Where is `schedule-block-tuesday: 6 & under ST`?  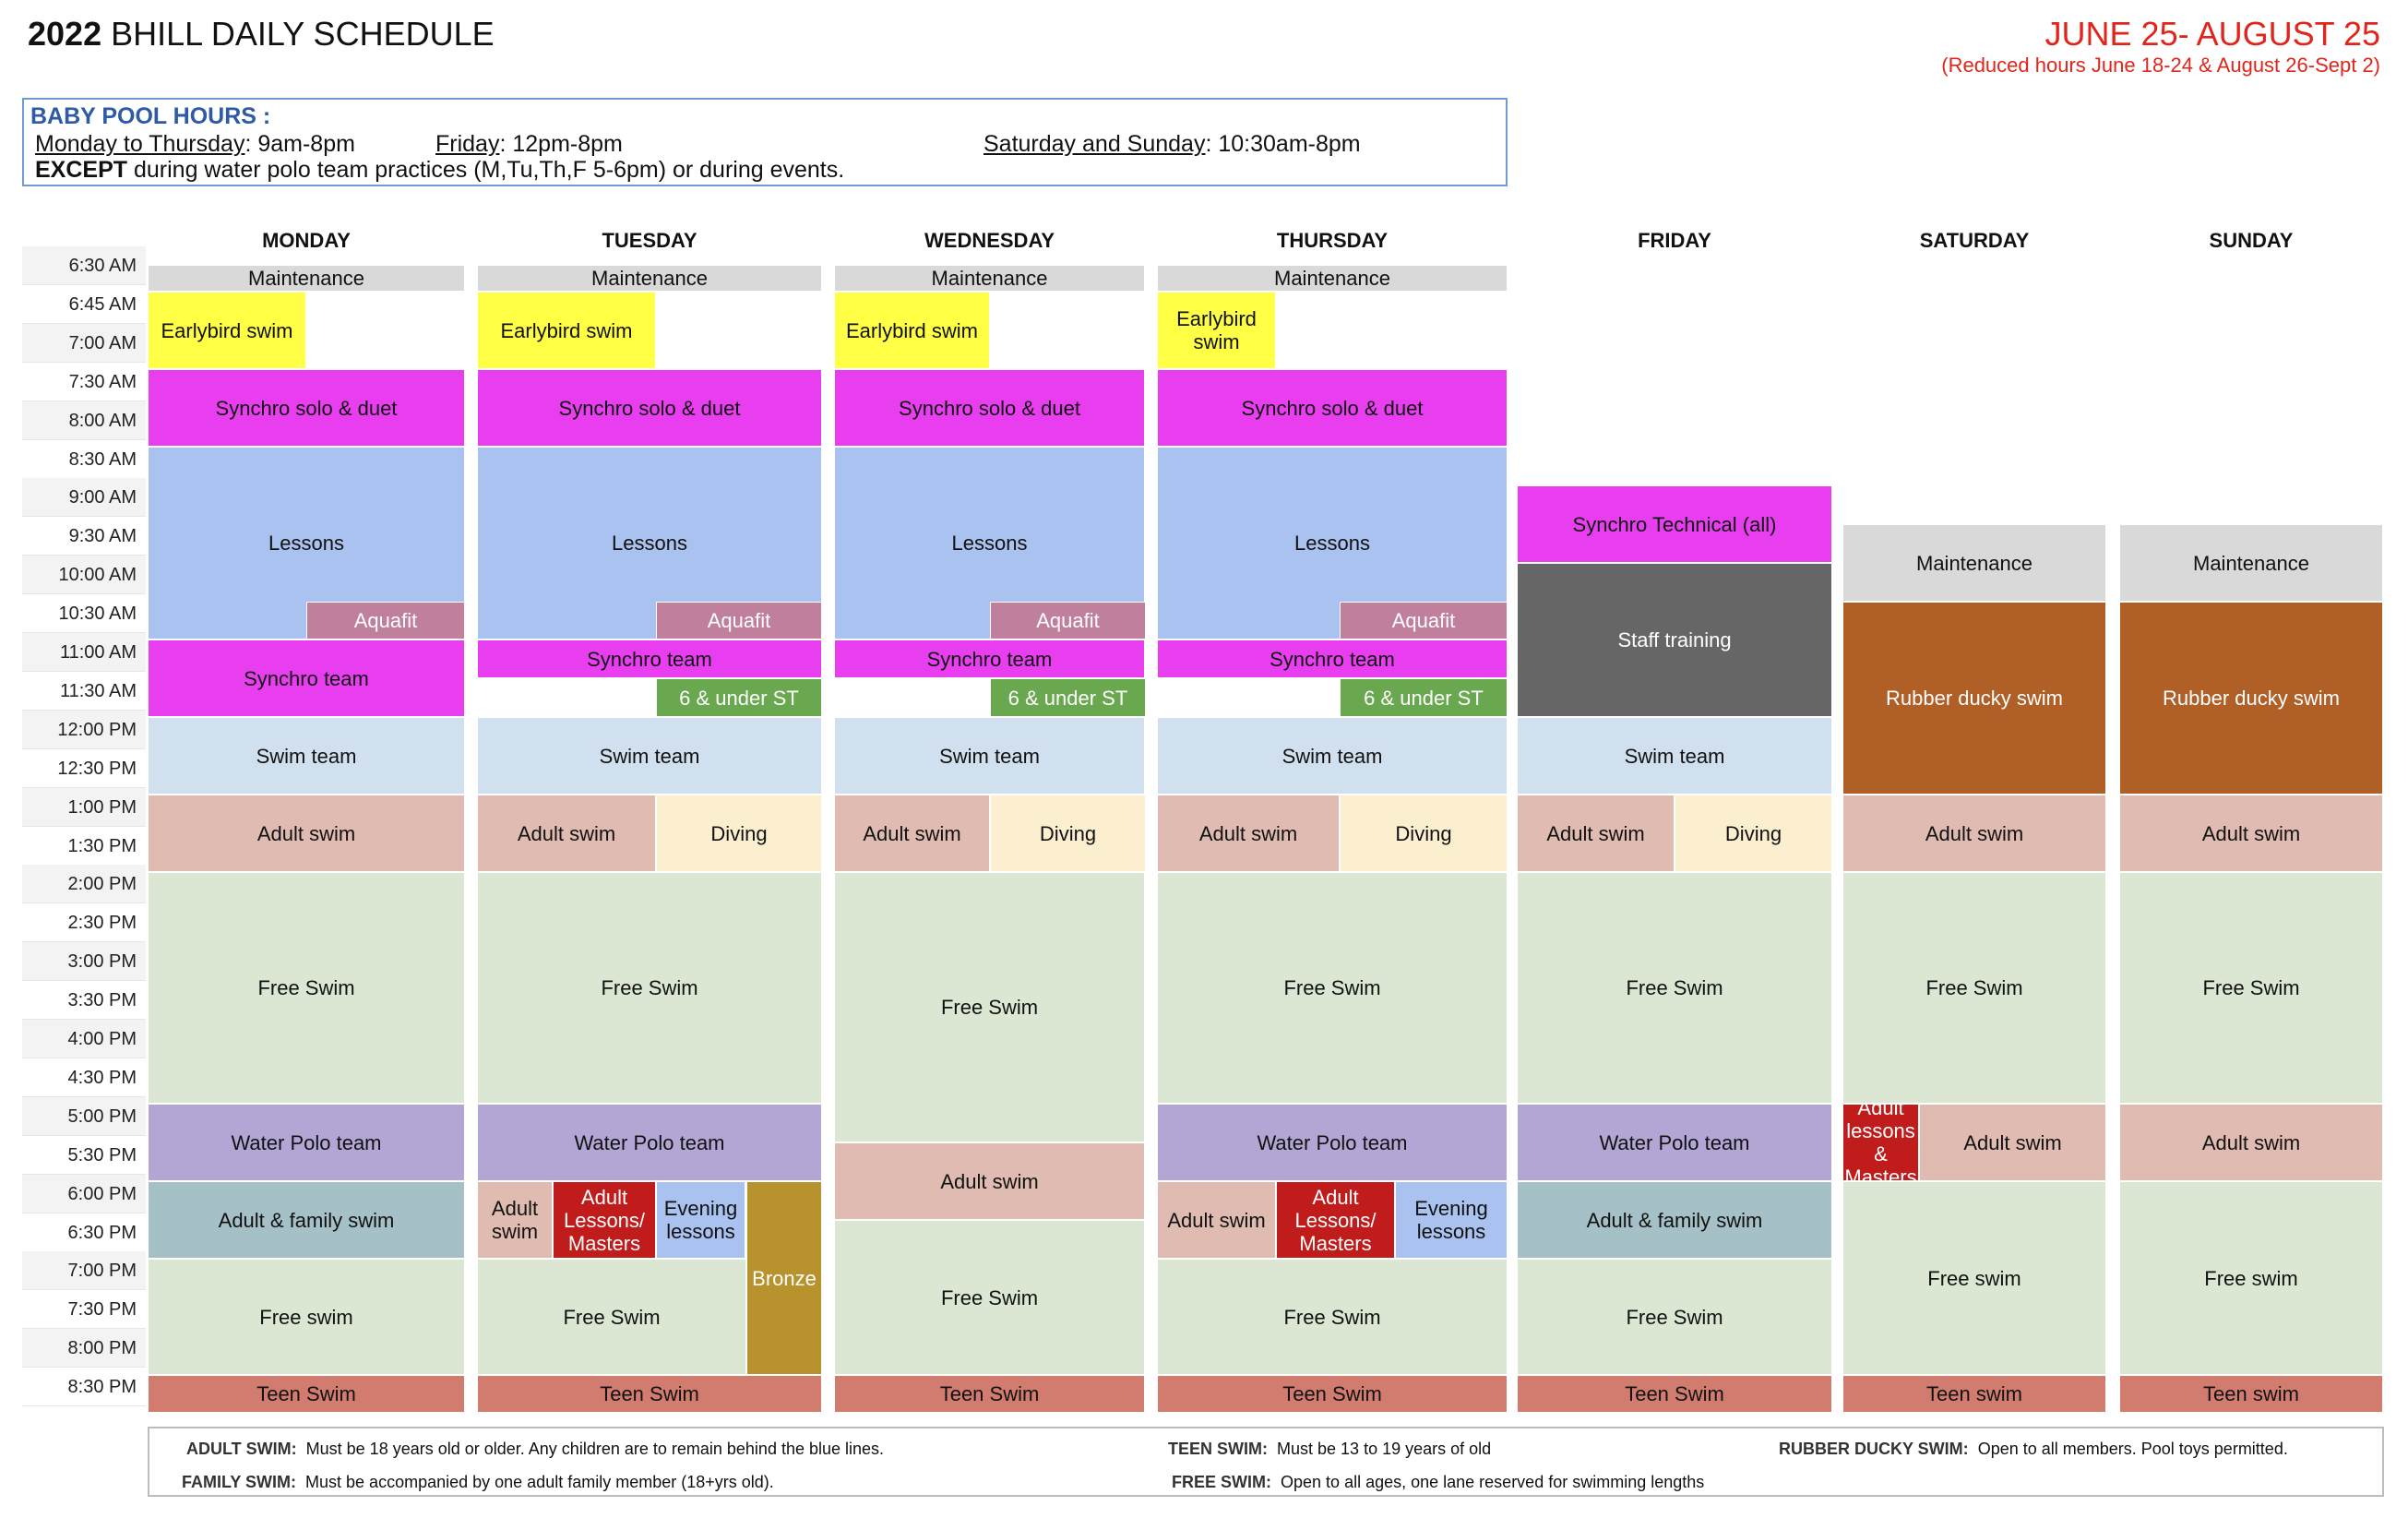 schedule-block-tuesday: 6 & under ST is located at coordinates (739, 697).